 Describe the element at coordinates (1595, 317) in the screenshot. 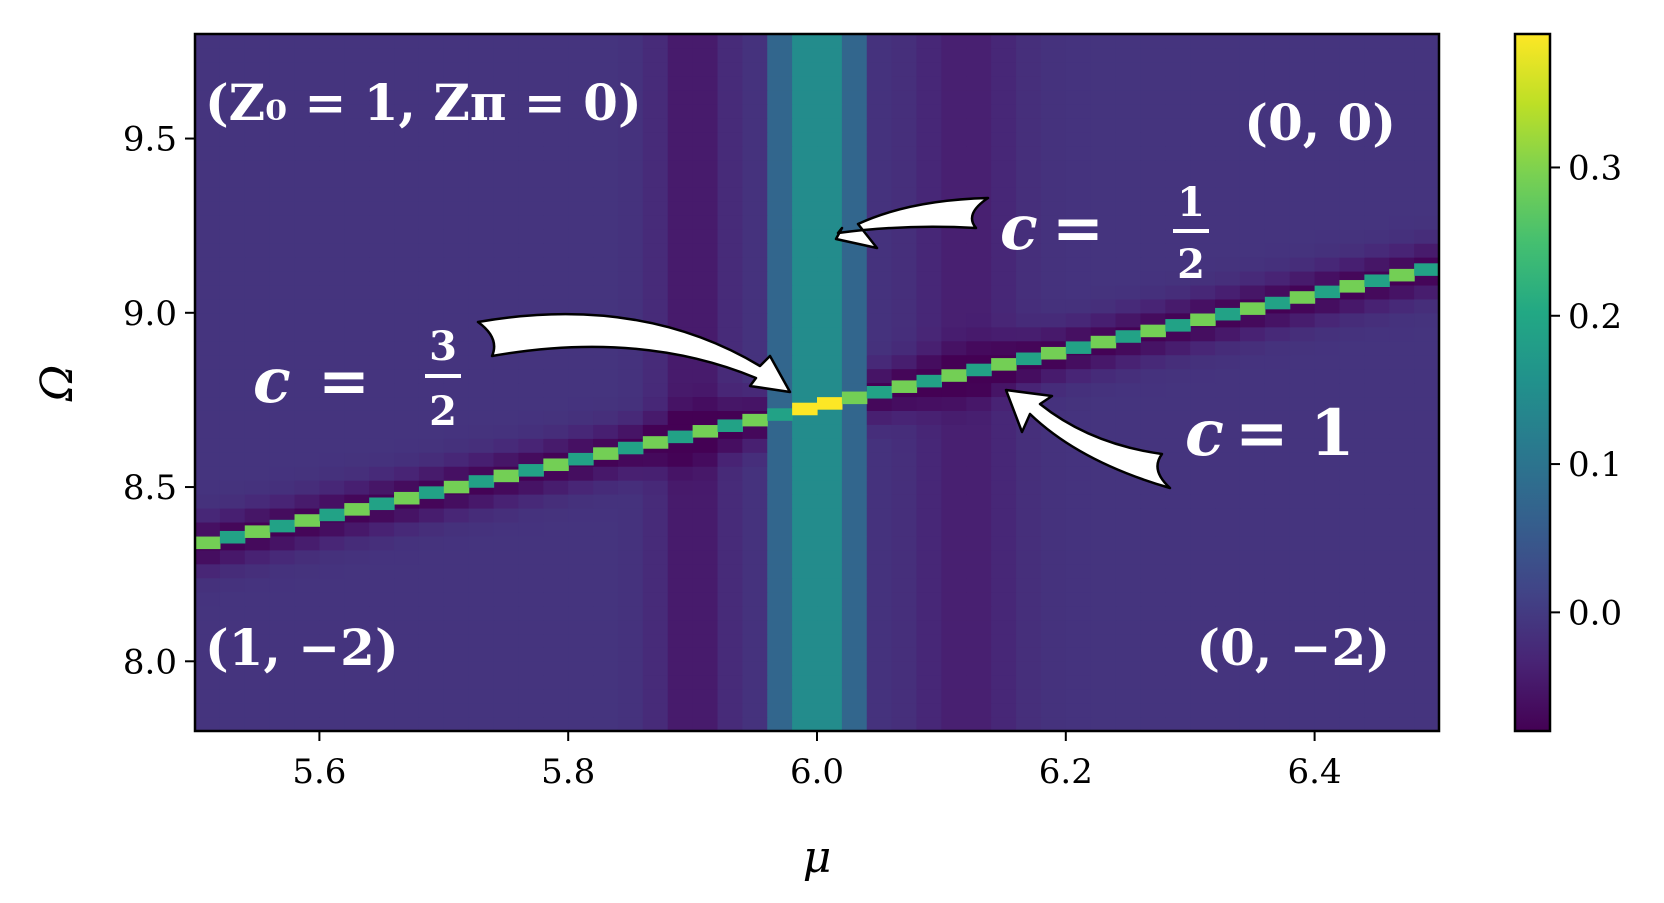

I see `colorbar-tick-label: 0.2` at that location.